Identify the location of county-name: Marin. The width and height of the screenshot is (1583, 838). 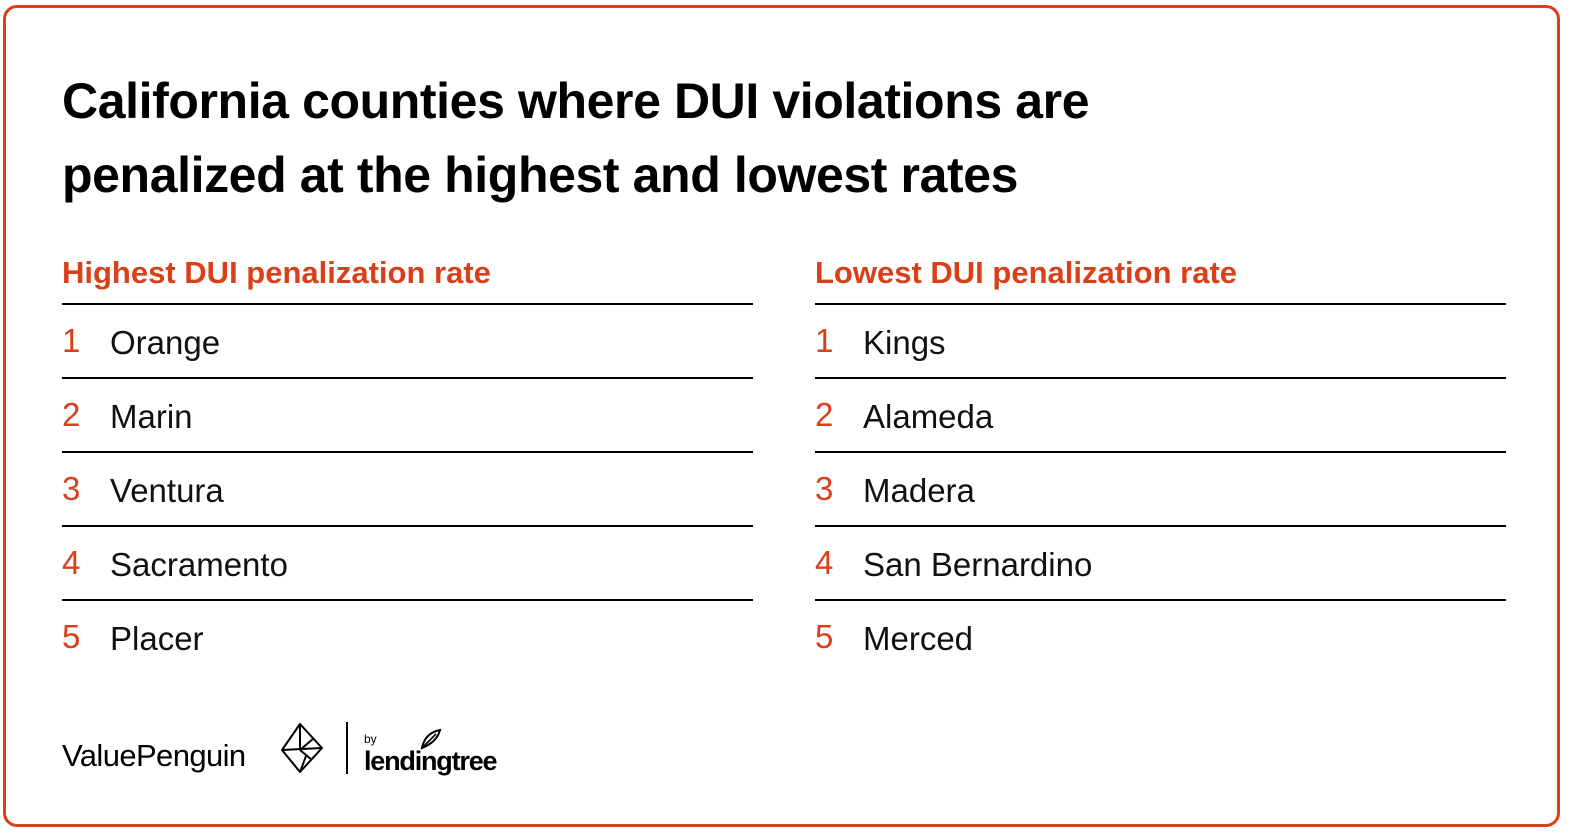
(151, 416).